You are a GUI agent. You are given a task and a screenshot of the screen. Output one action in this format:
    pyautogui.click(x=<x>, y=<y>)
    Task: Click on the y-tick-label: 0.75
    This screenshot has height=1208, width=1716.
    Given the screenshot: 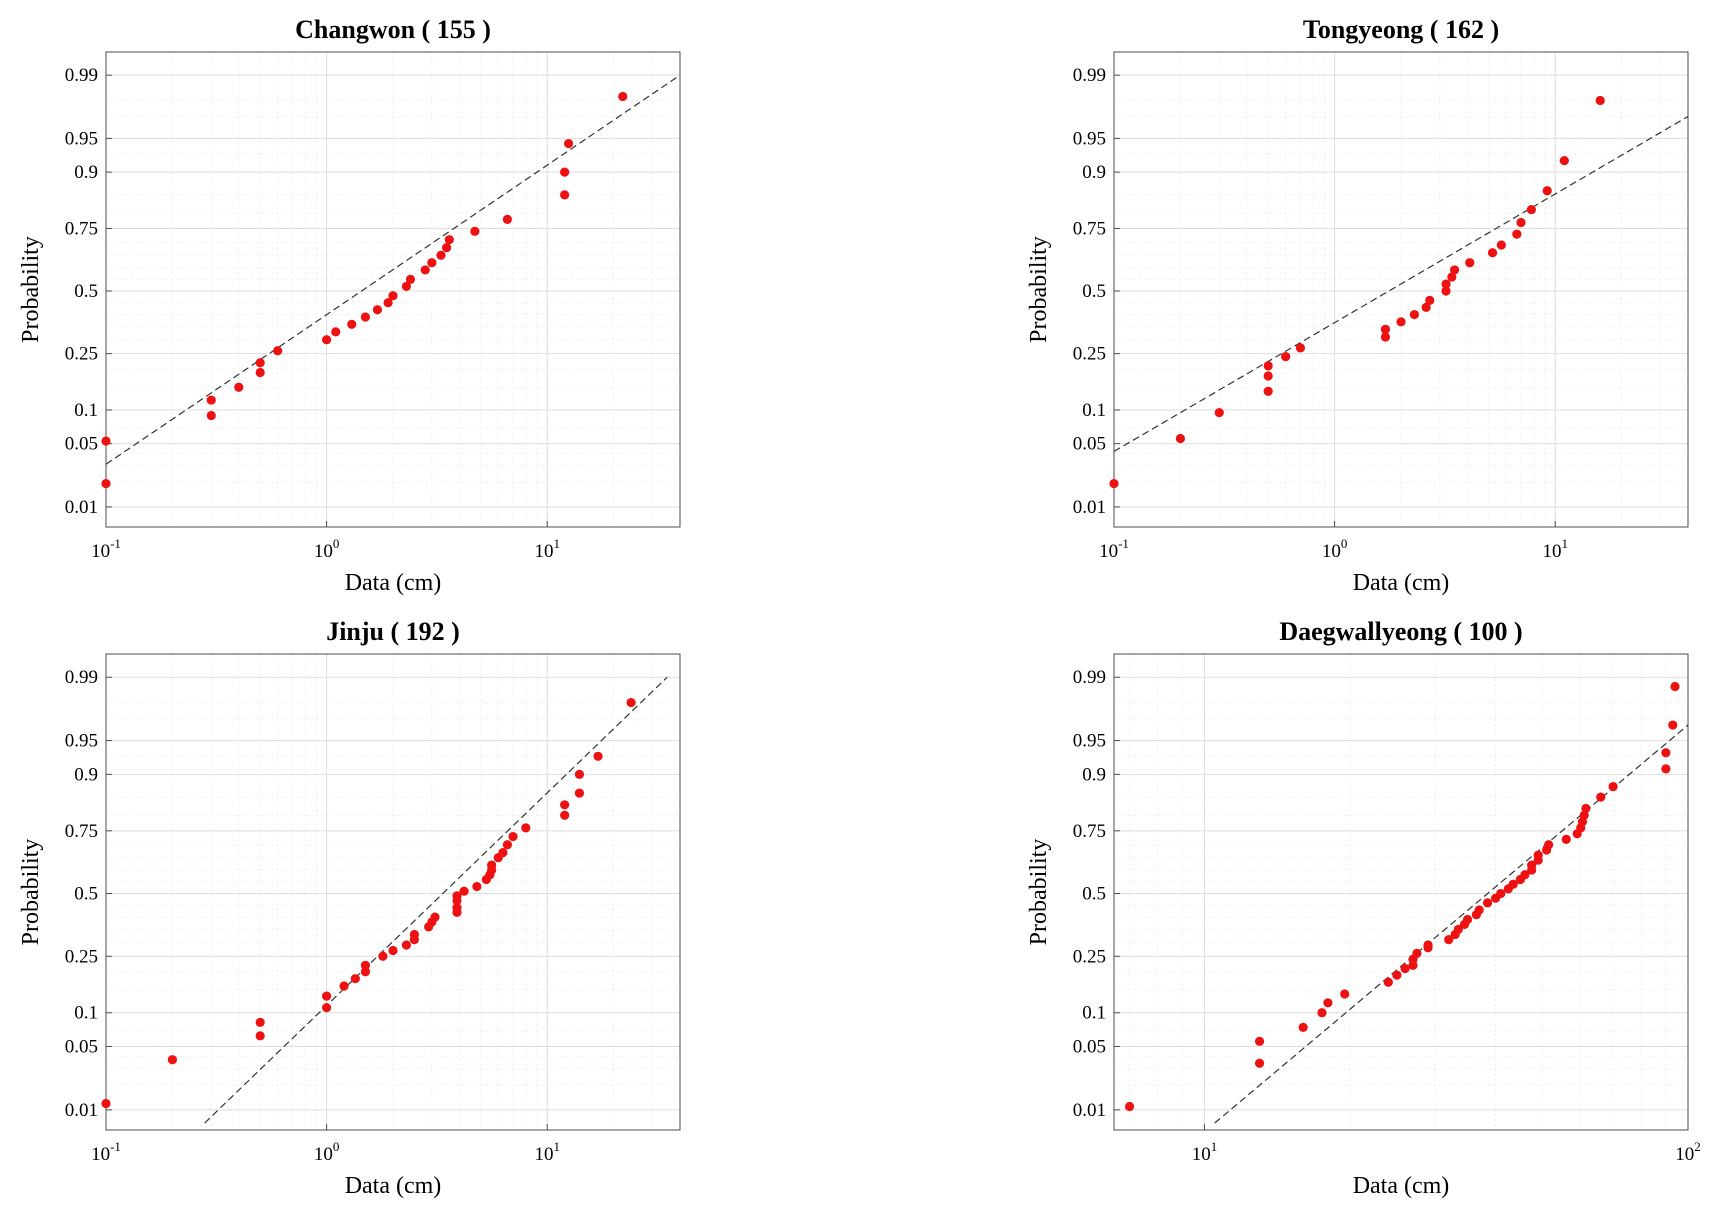 What is the action you would take?
    pyautogui.click(x=81, y=831)
    